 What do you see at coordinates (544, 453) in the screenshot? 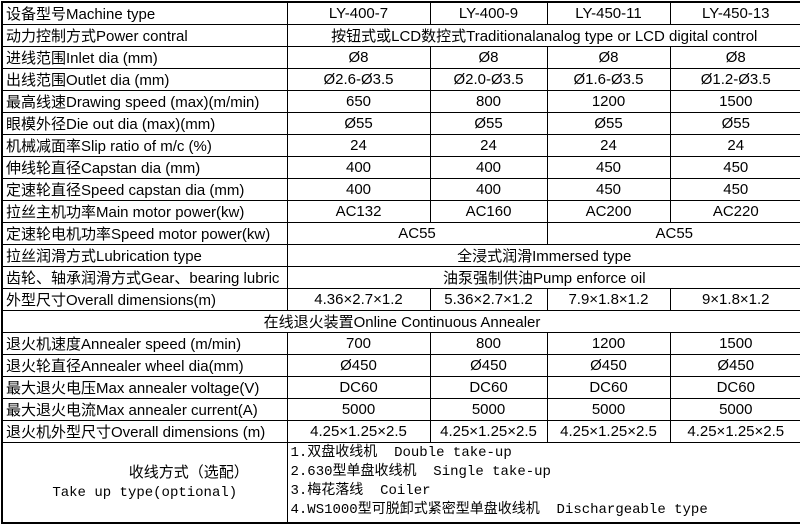
I see `take-up-option-1: 1.双盘收线机 Double take-up` at bounding box center [544, 453].